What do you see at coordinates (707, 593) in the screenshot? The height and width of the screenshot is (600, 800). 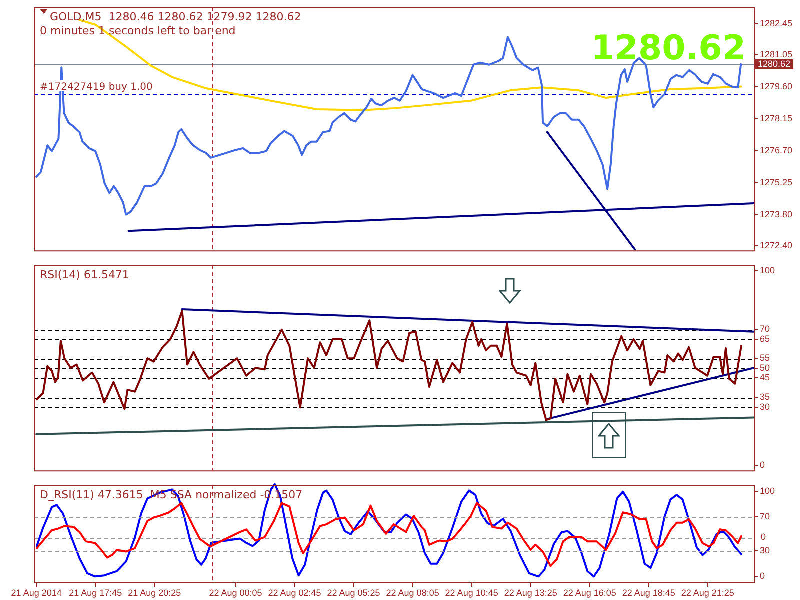 I see `x-tick-label: 22 Aug 21:25` at bounding box center [707, 593].